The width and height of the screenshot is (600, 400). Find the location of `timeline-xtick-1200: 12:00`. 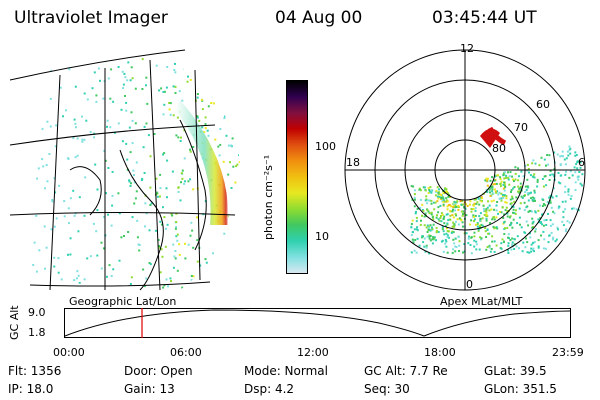

timeline-xtick-1200: 12:00 is located at coordinates (313, 352).